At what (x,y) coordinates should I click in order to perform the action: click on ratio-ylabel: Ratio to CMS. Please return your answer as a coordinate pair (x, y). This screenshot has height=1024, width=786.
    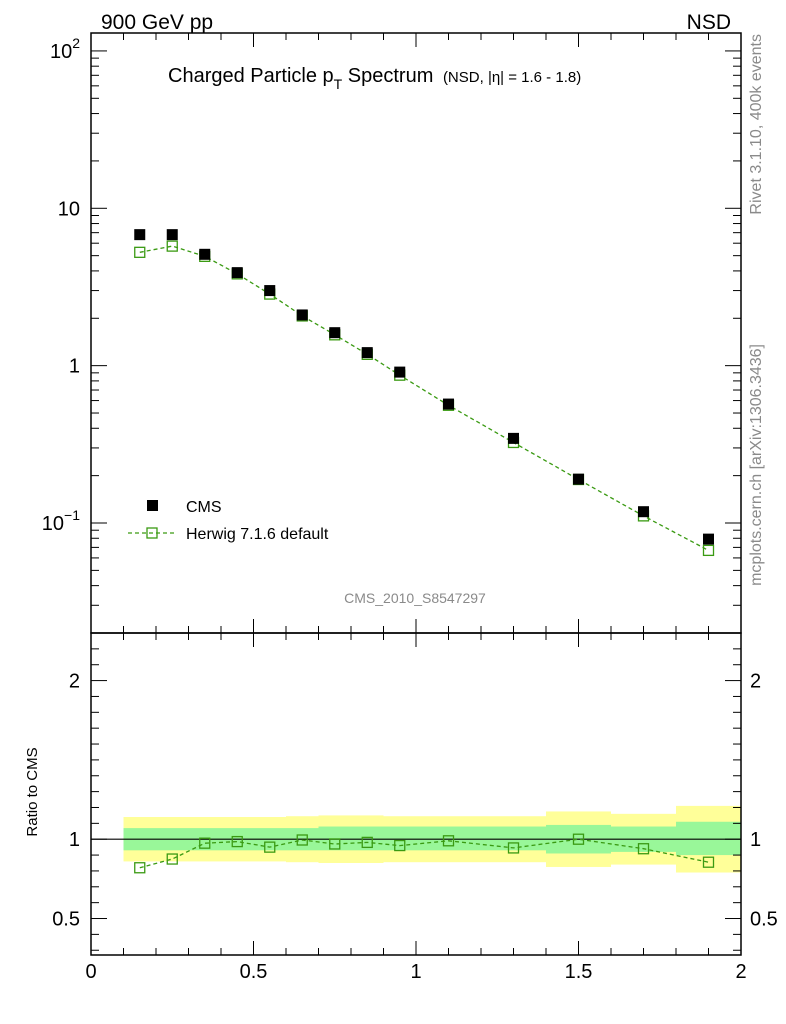
    Looking at the image, I should click on (32, 791).